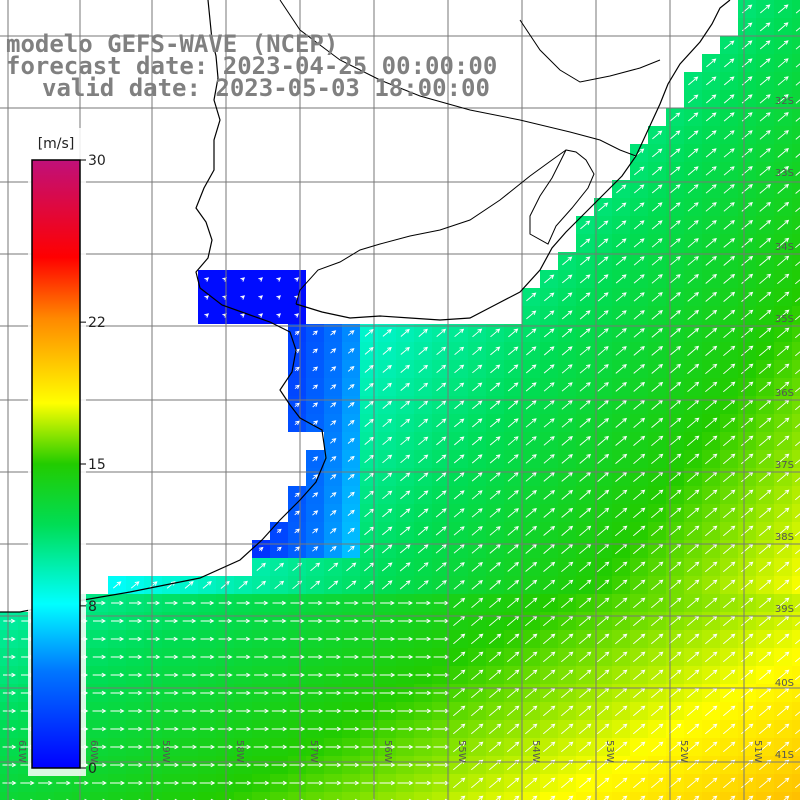 The width and height of the screenshot is (800, 800). I want to click on lon-label: 52W, so click(683, 751).